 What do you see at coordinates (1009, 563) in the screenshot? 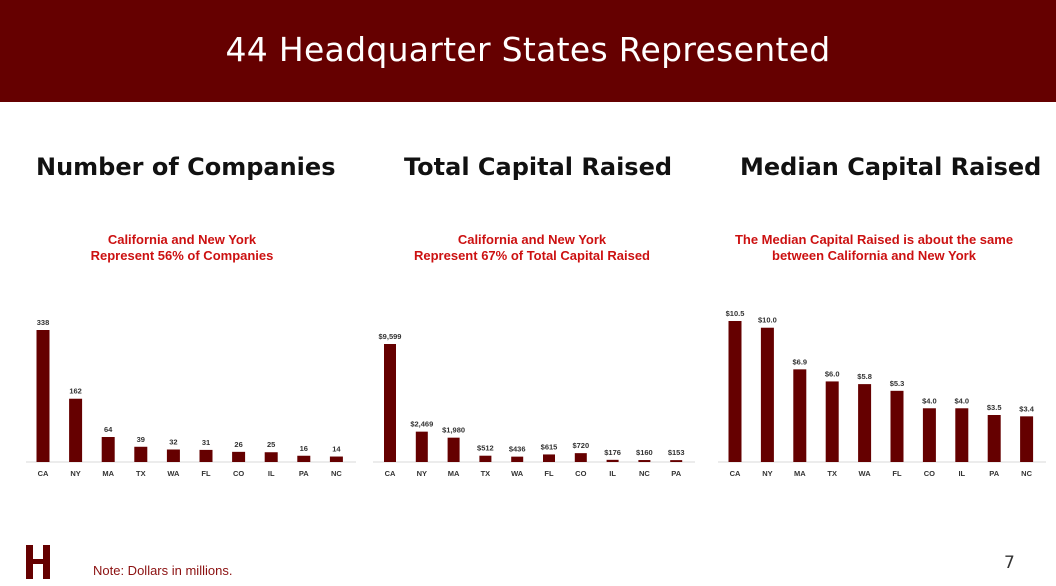
I see `page-number: 7` at bounding box center [1009, 563].